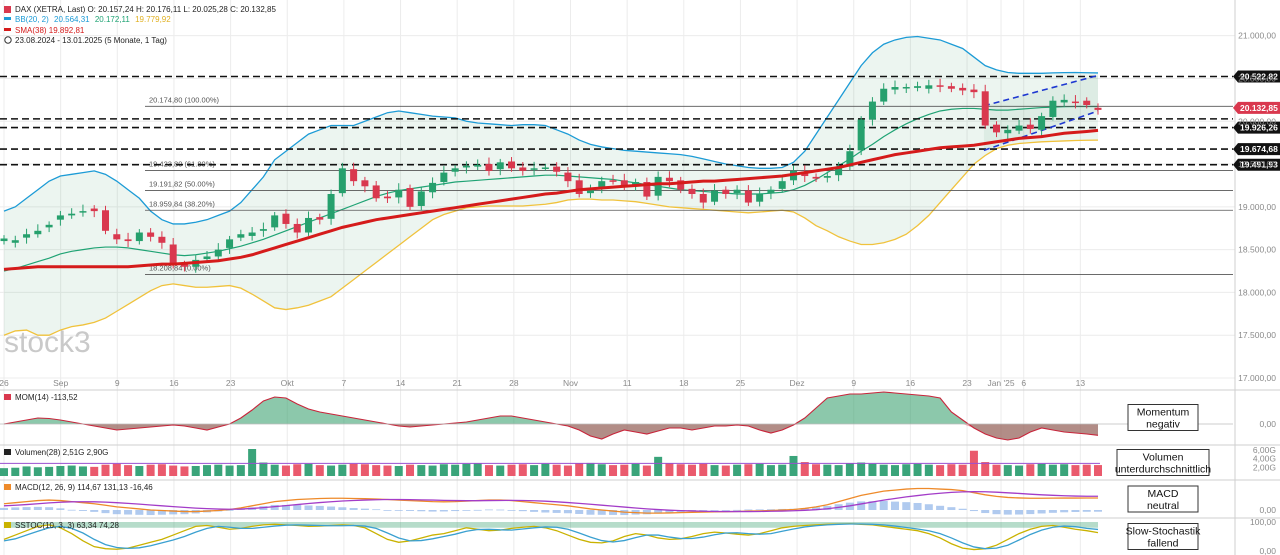 The height and width of the screenshot is (555, 1280). I want to click on watermark: stock3, so click(47, 342).